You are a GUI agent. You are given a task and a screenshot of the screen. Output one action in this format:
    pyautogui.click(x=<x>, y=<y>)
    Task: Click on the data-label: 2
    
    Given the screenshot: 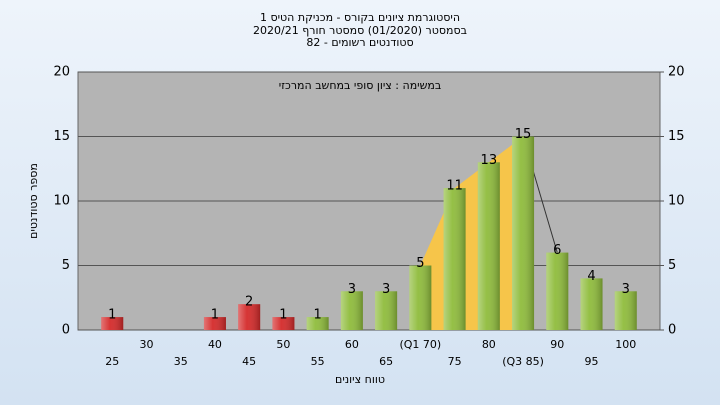 What is the action you would take?
    pyautogui.click(x=249, y=302)
    